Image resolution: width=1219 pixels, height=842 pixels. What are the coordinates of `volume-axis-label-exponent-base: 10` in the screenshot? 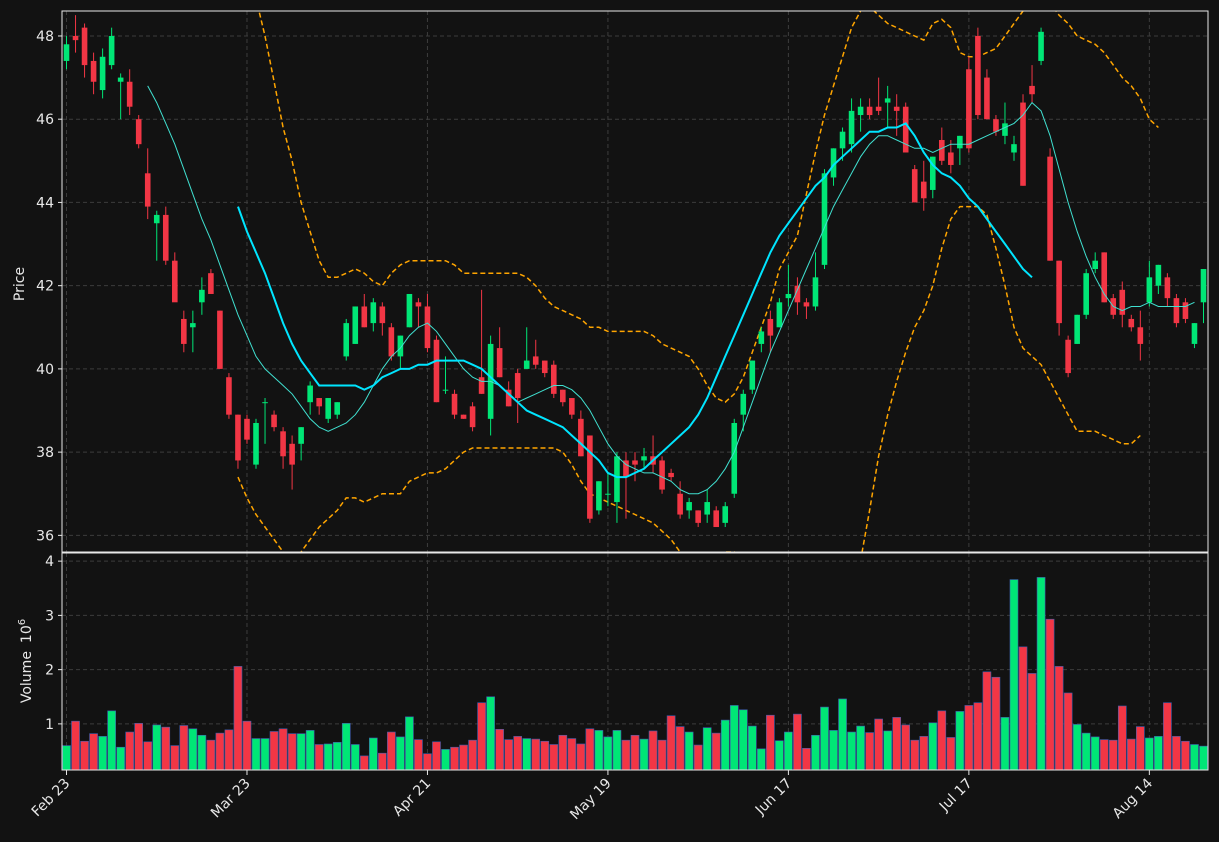 It's located at (27, 634).